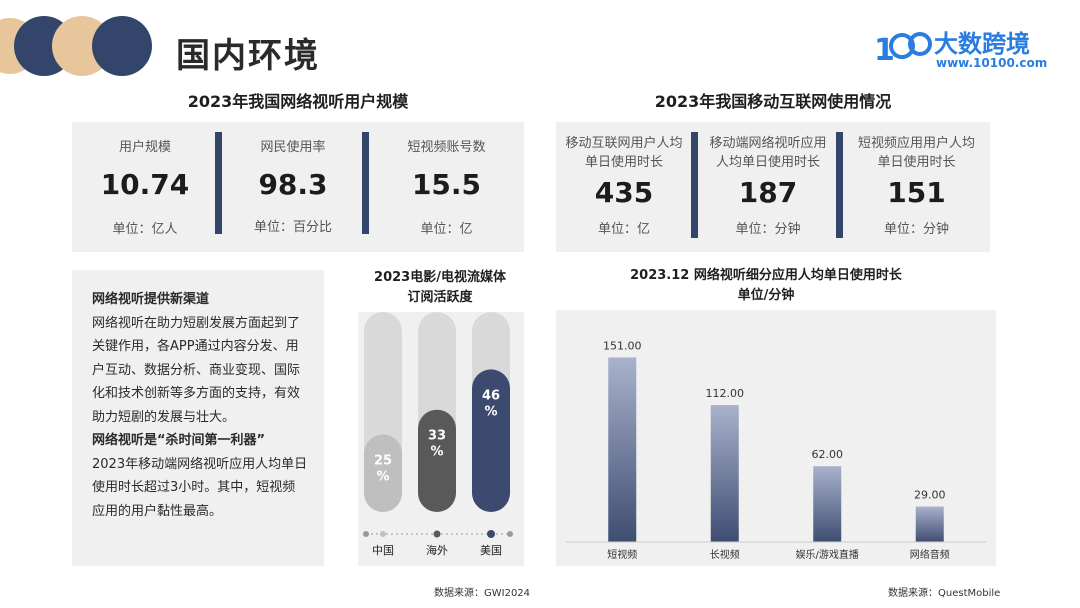 The width and height of the screenshot is (1080, 608). Describe the element at coordinates (624, 143) in the screenshot. I see `stat-label-line1: 移动互联网用户人均` at that location.